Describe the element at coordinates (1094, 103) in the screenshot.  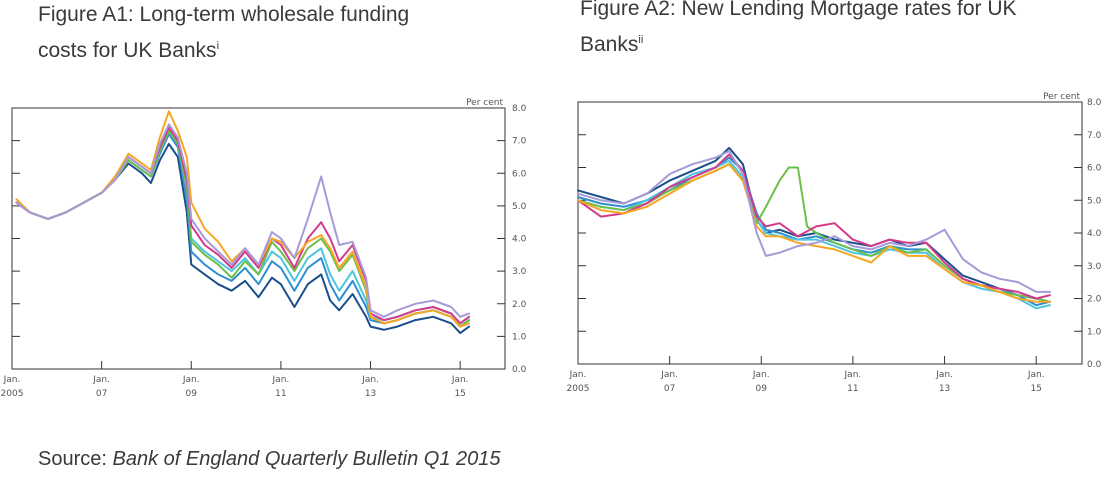
I see `a2-y-tick-label: 8.0` at that location.